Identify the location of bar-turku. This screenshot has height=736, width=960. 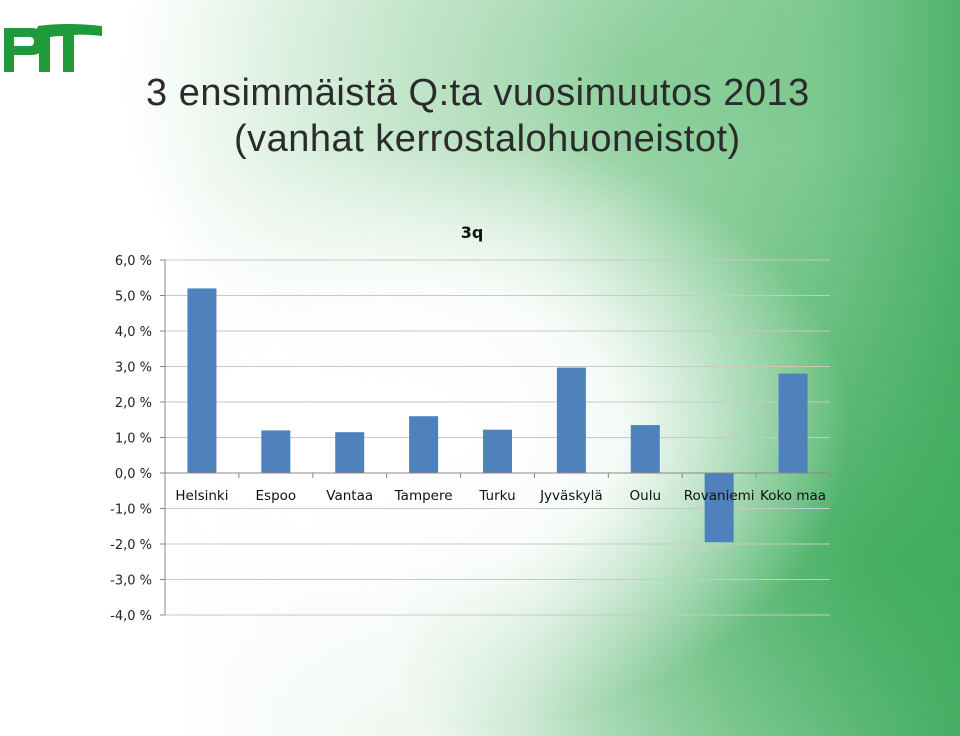
(497, 451).